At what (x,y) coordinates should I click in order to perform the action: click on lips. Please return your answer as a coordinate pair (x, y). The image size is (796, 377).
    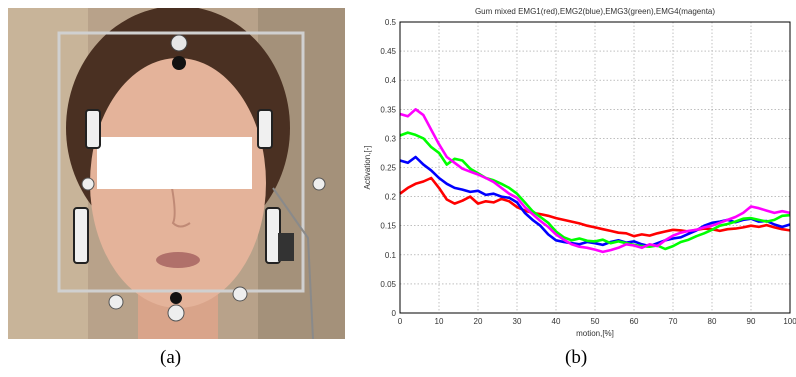
    Looking at the image, I should click on (178, 260).